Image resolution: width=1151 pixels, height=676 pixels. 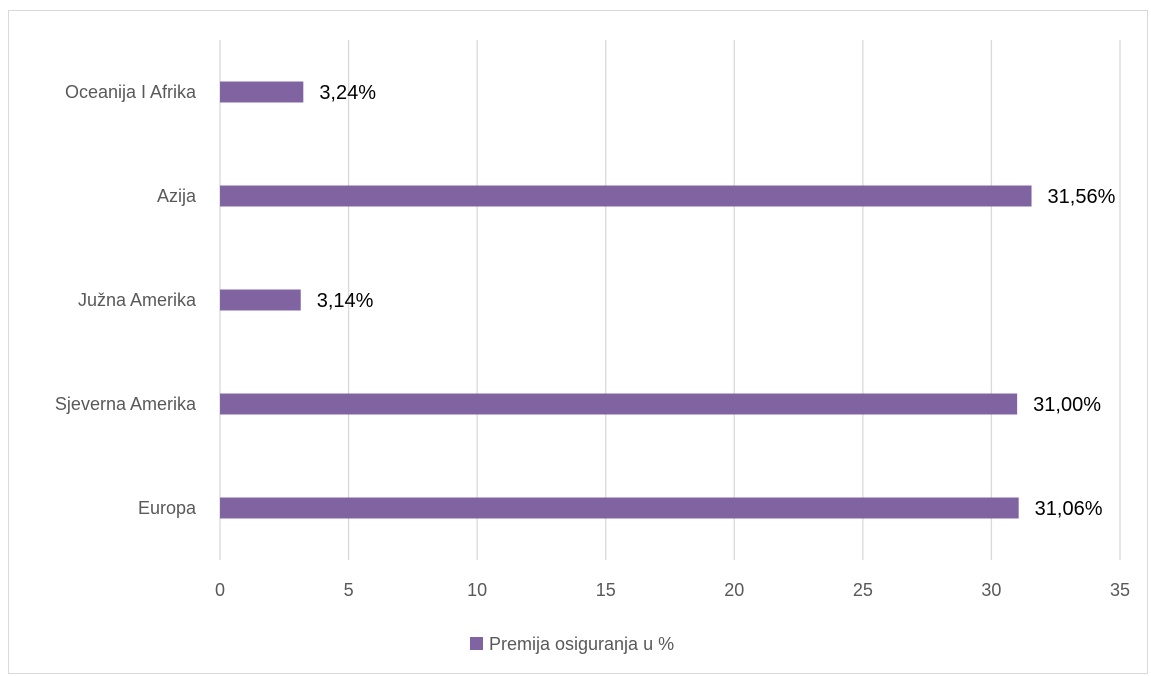 I want to click on x-tick-label: 35, so click(x=1120, y=590).